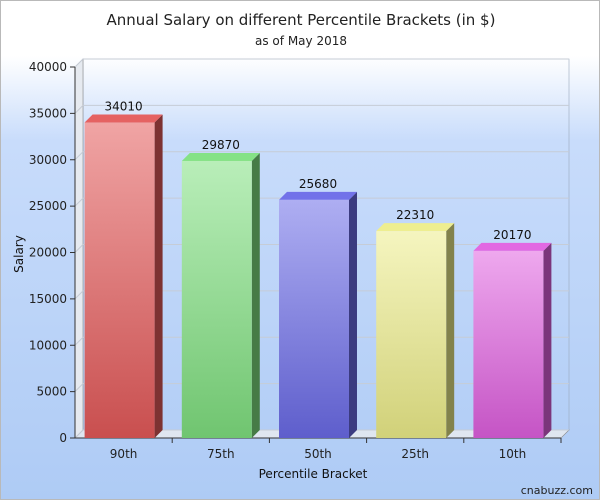 The image size is (600, 500). Describe the element at coordinates (313, 474) in the screenshot. I see `x-axis-label: Percentile Bracket` at that location.